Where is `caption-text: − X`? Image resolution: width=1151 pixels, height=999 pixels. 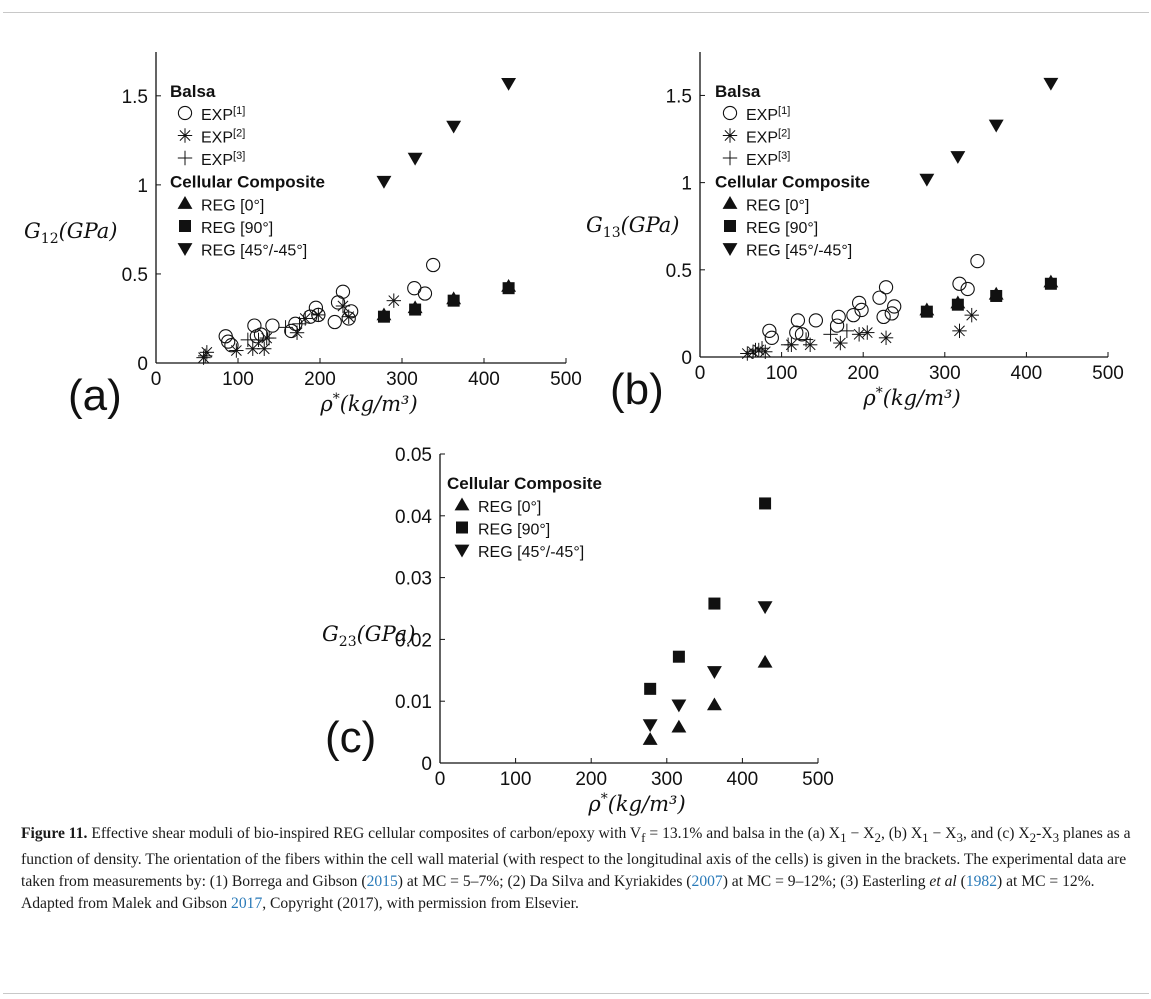
caption-text: − X is located at coordinates (860, 833).